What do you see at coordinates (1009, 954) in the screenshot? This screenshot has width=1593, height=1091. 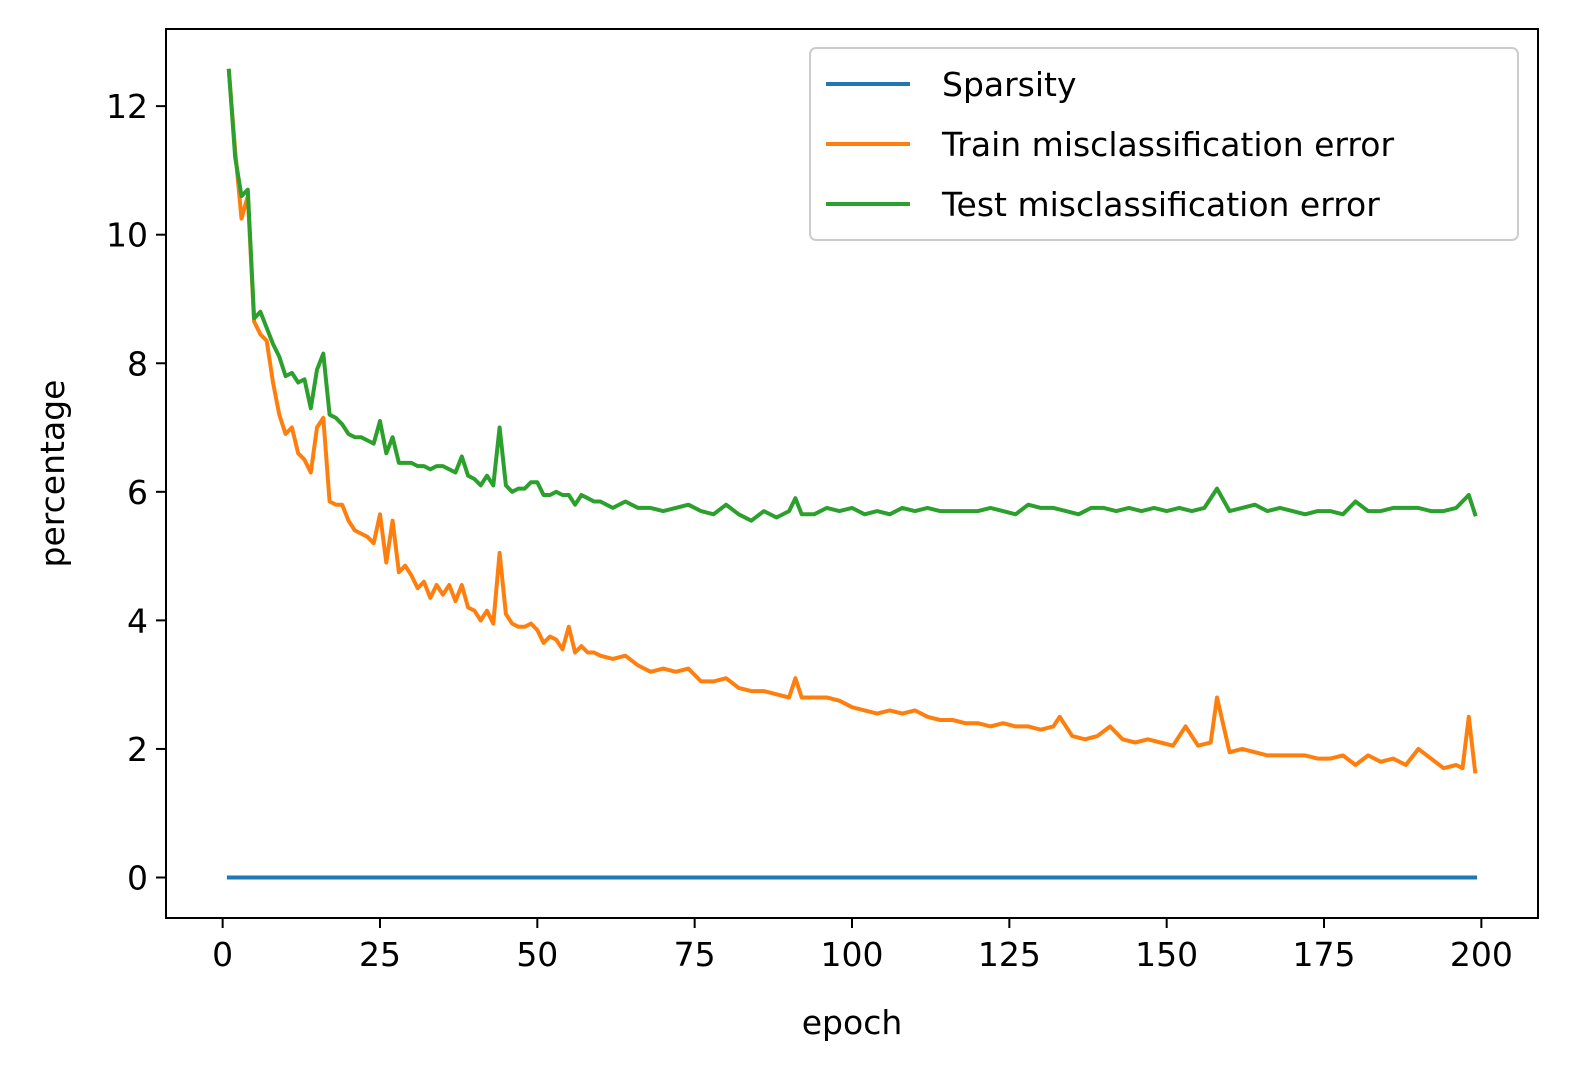 I see `x-tick-label: 125` at bounding box center [1009, 954].